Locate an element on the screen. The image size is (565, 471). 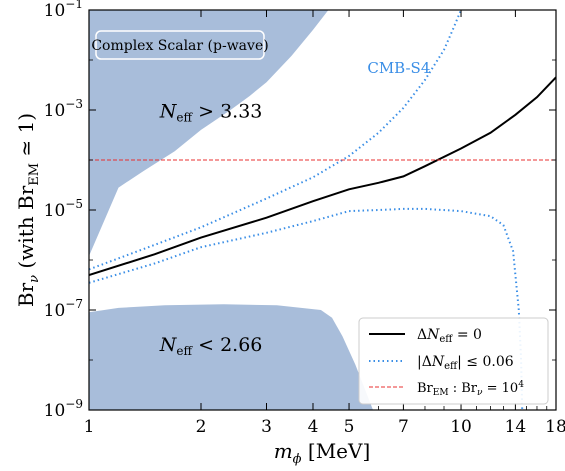
x-tick-label-5: 5 is located at coordinates (349, 427).